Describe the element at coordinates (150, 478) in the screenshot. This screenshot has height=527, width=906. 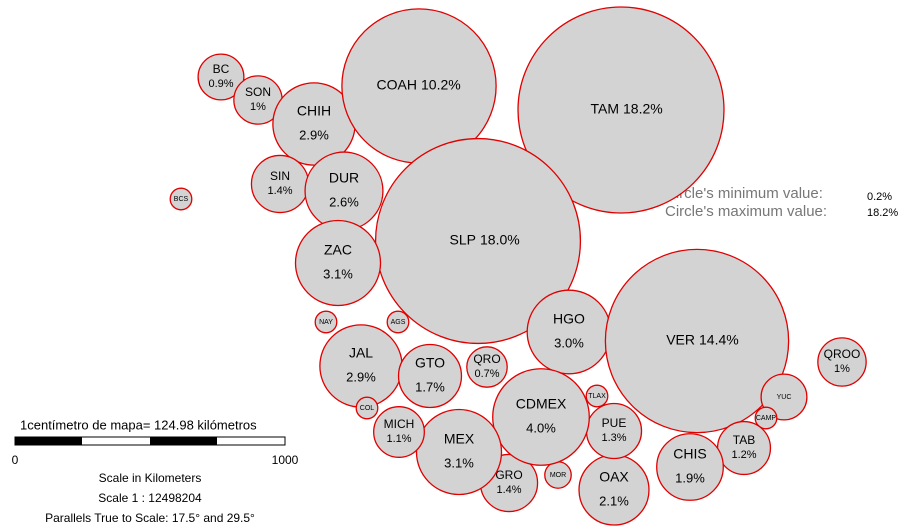
I see `scale-units: Scale in Kilometers` at that location.